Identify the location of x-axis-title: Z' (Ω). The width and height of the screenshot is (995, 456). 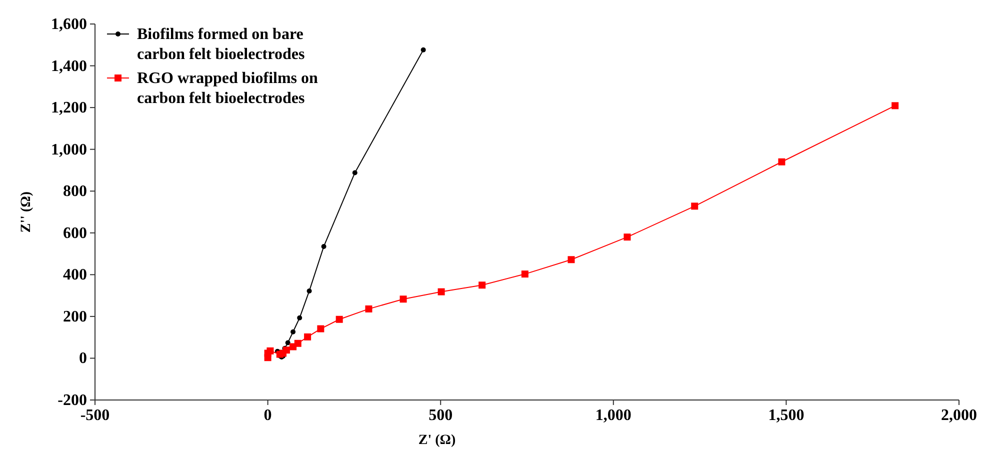
(437, 440).